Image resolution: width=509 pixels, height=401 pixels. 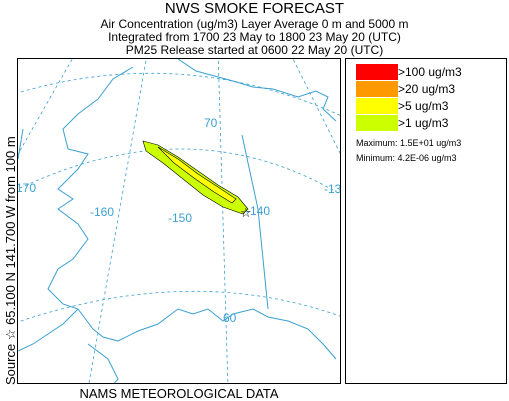 I want to click on legend-item: >100 ug/m3, so click(x=422, y=72).